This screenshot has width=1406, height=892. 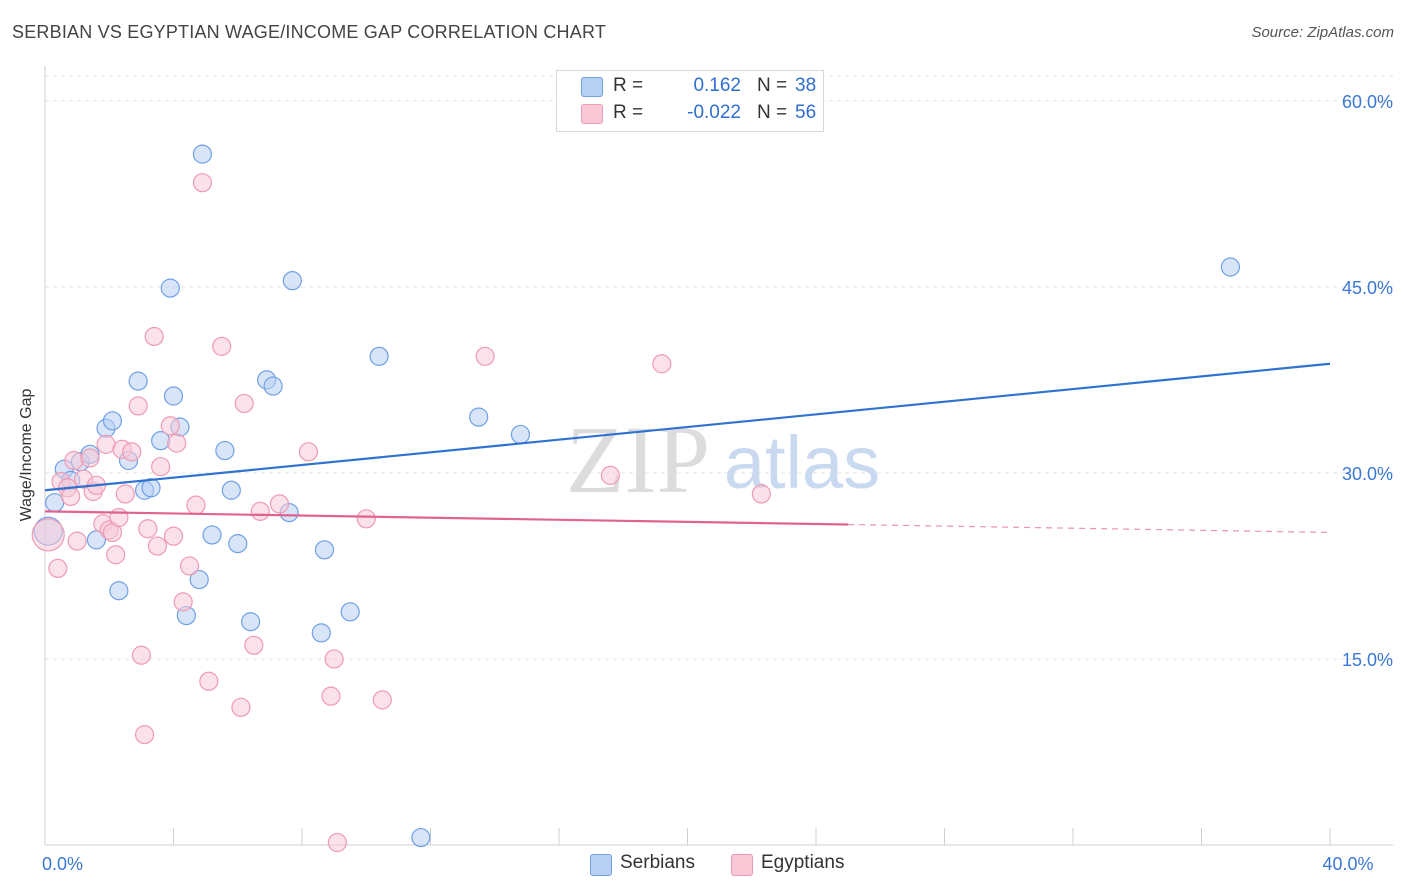 What do you see at coordinates (1367, 474) in the screenshot?
I see `y-tick-label: 30.0%` at bounding box center [1367, 474].